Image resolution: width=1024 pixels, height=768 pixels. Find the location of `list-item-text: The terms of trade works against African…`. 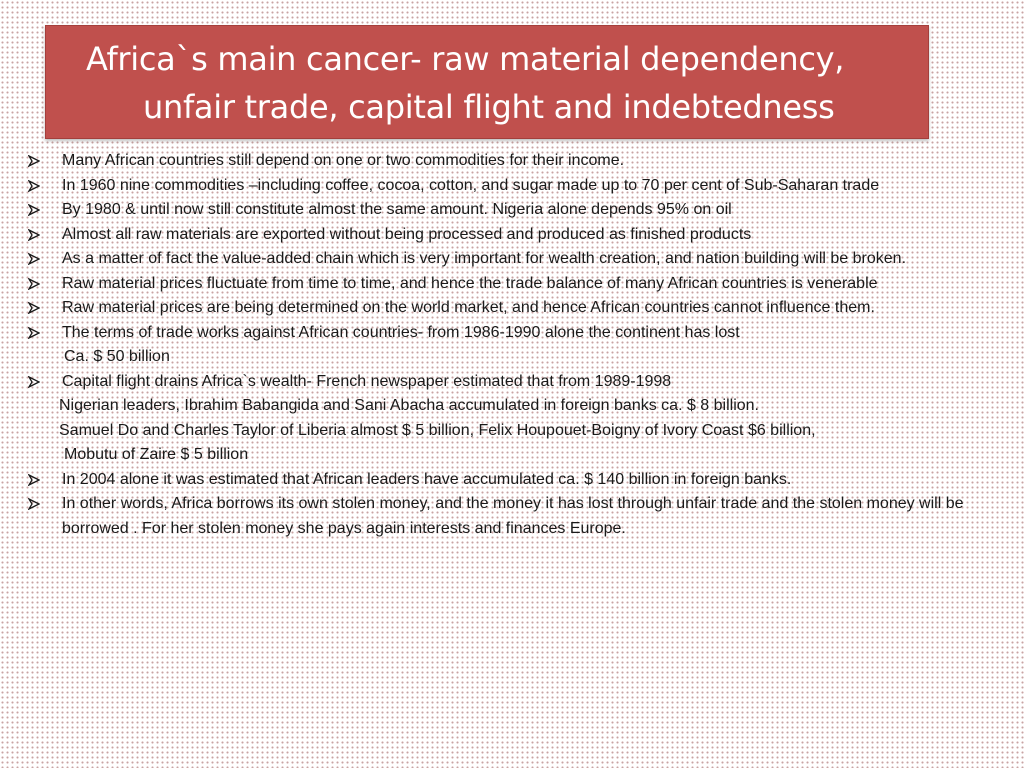

list-item-text: The terms of trade works against African… is located at coordinates (401, 332).